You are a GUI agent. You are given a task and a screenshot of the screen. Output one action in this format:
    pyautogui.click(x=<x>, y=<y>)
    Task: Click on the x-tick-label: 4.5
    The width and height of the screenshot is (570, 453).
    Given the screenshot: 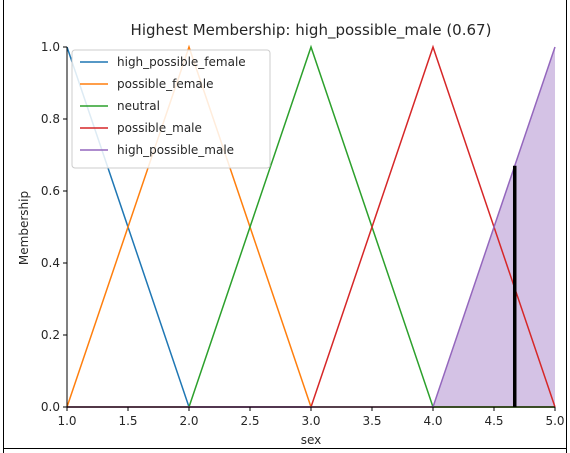 What is the action you would take?
    pyautogui.click(x=493, y=421)
    